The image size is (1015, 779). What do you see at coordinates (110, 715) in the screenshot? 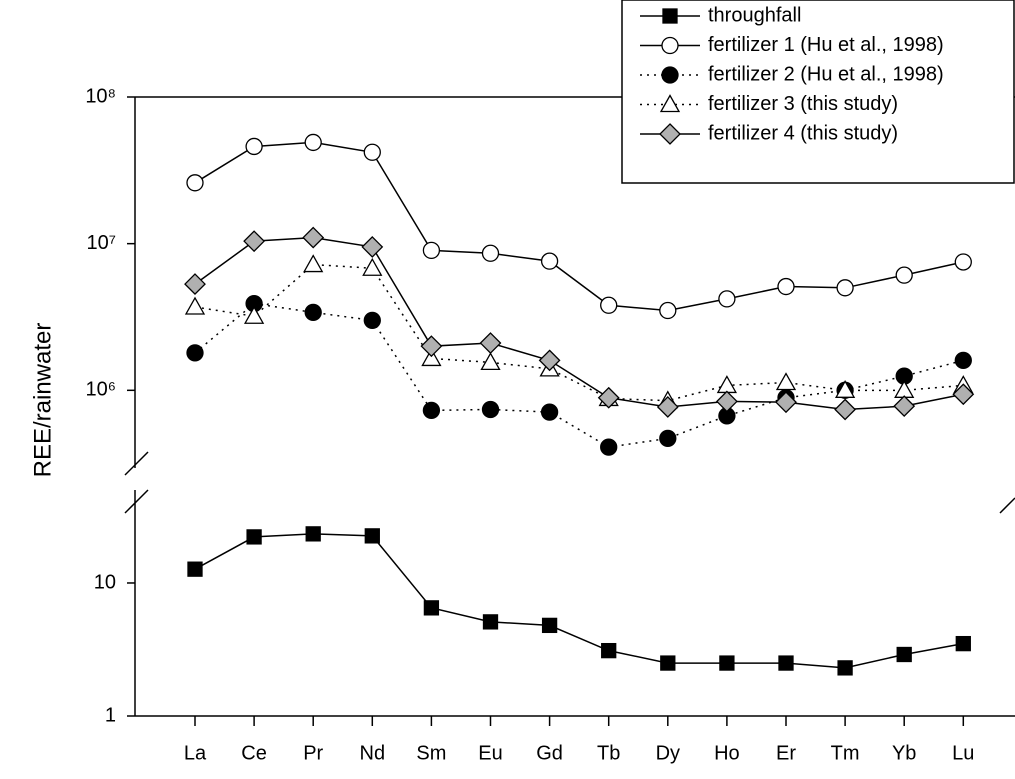
I see `y-tick-label: 1` at bounding box center [110, 715].